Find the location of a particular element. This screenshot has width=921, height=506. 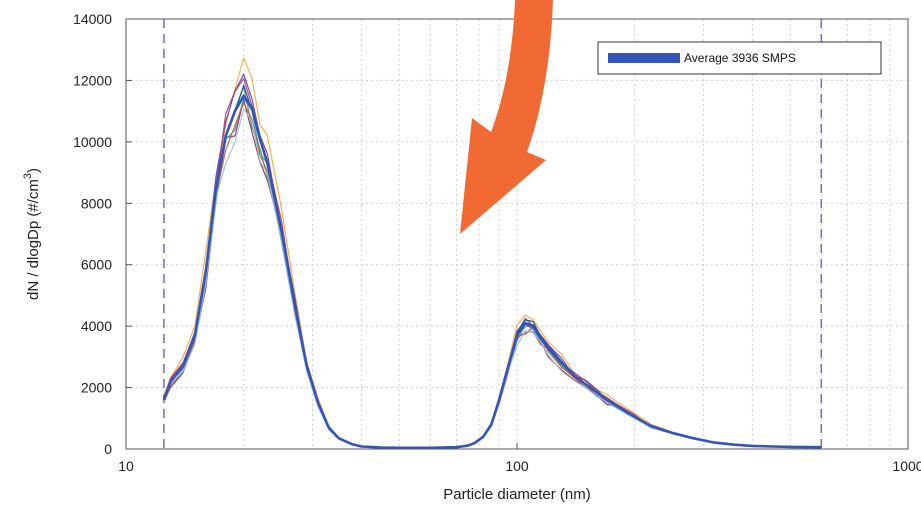

legend: Average 3936 SMPS is located at coordinates (739, 58).